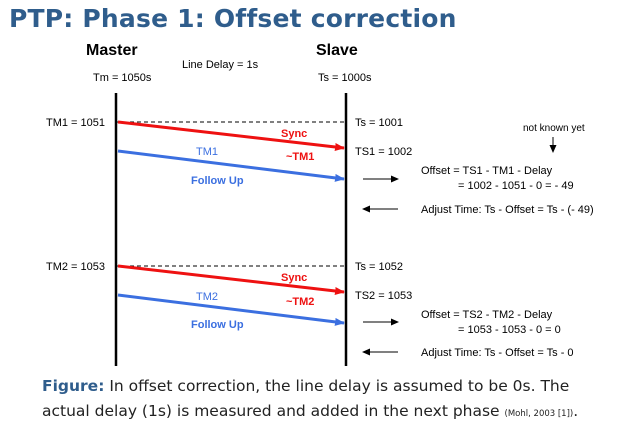  I want to click on follow-up-label: Follow Up, so click(217, 181).